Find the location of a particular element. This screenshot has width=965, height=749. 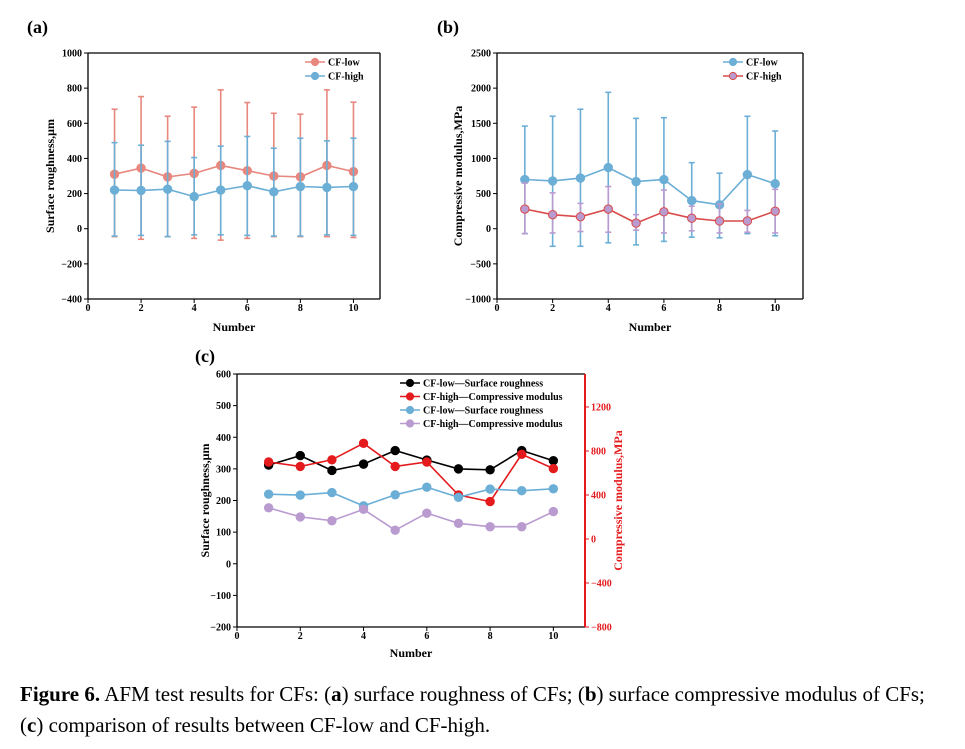

y-axis-title: Compressive modulus,MPa is located at coordinates (458, 176).